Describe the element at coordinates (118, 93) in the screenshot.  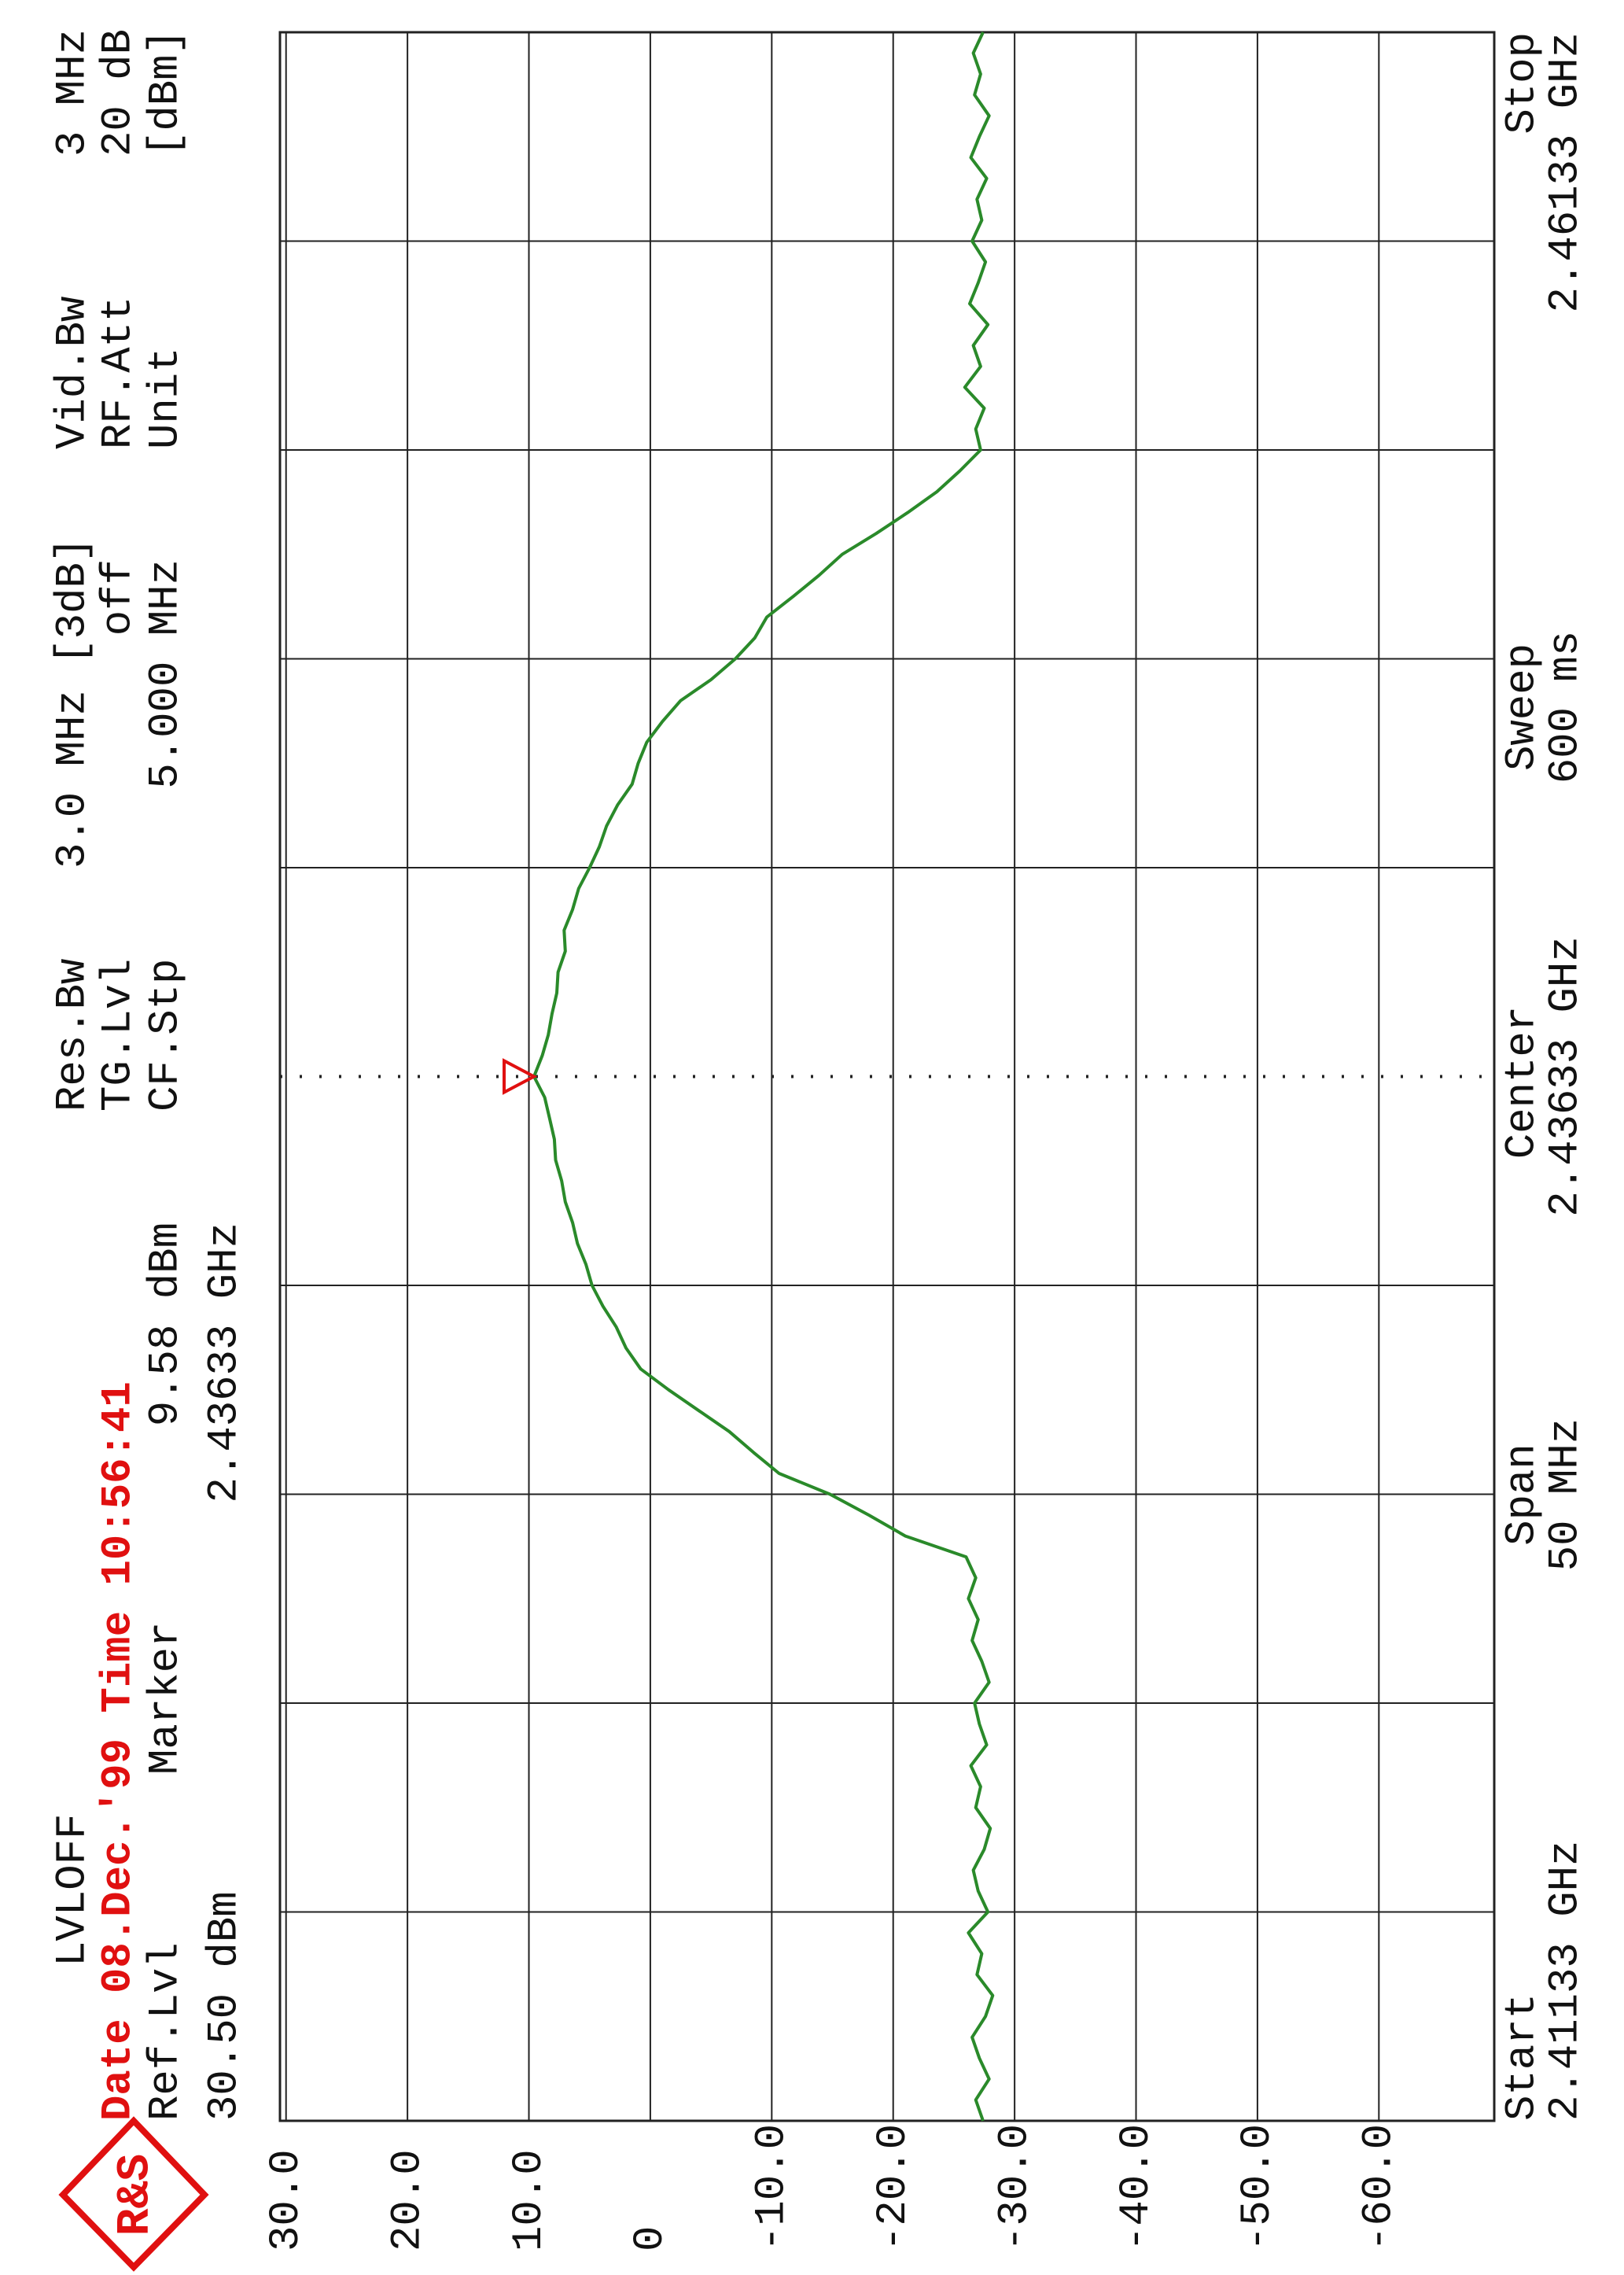
I see `rf-att: 20 dB` at that location.